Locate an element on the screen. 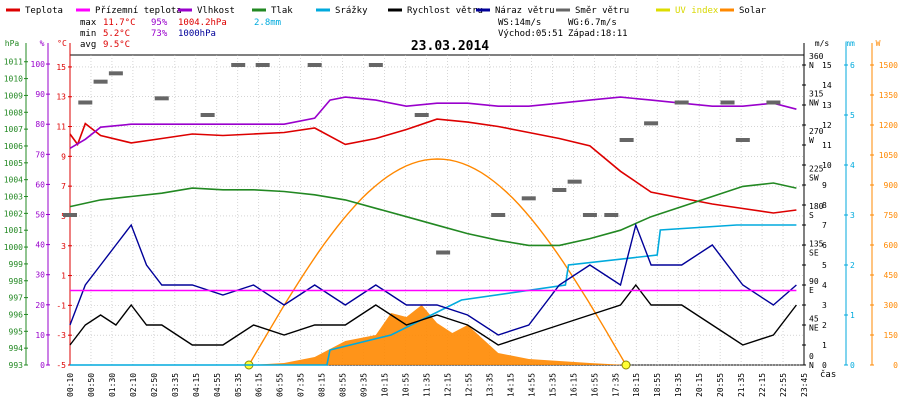  stat-pressure: 1000hPa is located at coordinates (197, 34).